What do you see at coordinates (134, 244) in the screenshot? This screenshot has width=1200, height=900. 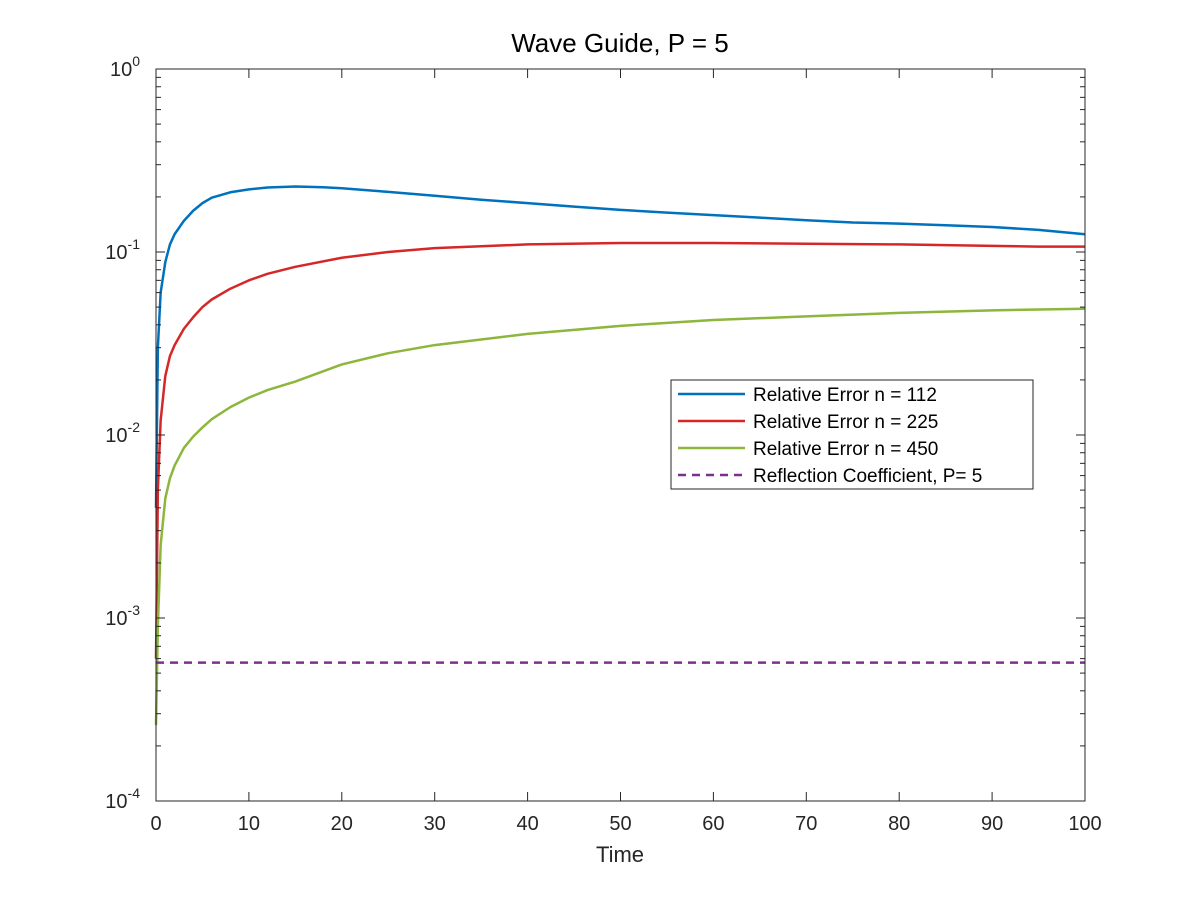 I see `y-tick-exponent: -1` at bounding box center [134, 244].